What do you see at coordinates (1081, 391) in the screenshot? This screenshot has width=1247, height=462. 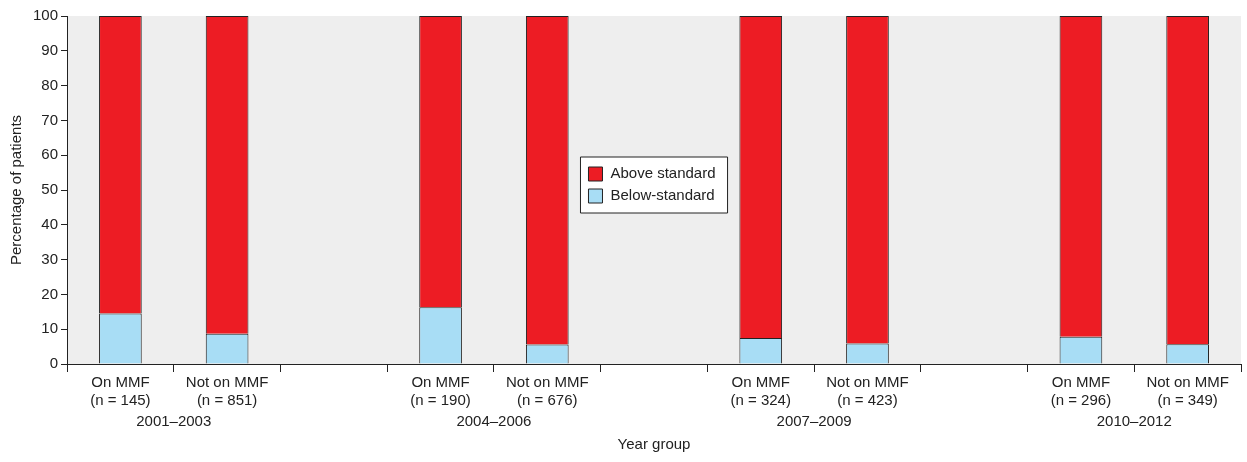 I see `x-tick-label: On MMF (n = 296)` at bounding box center [1081, 391].